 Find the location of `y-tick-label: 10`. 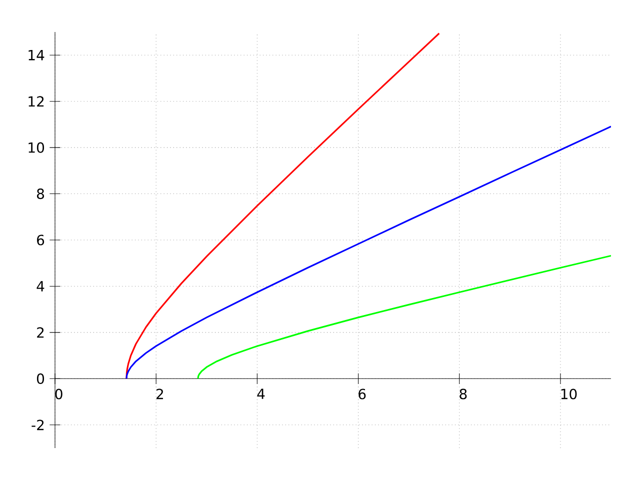

y-tick-label: 10 is located at coordinates (36, 147).